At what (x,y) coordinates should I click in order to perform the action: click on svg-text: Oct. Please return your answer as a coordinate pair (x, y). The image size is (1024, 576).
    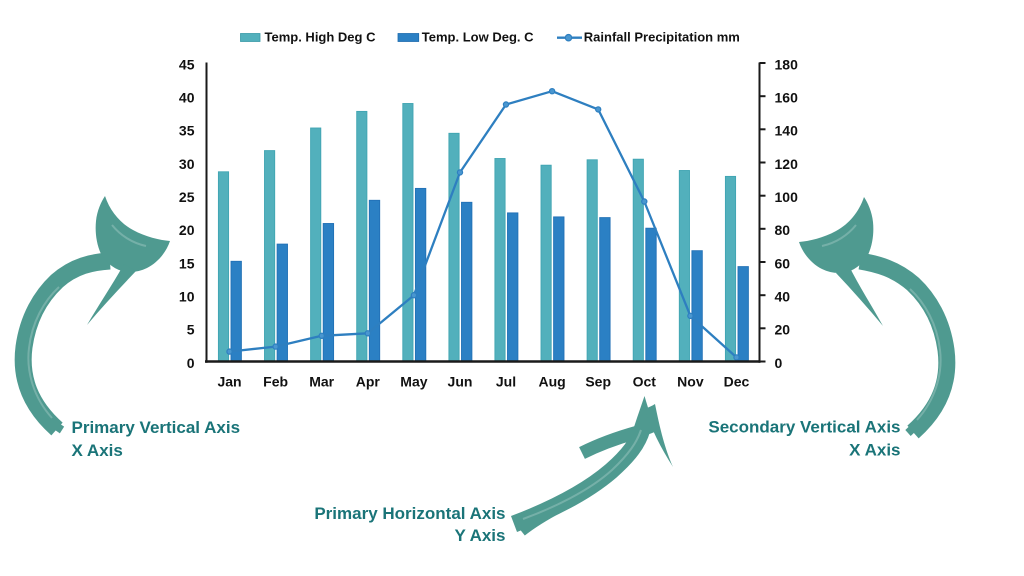
    Looking at the image, I should click on (645, 382).